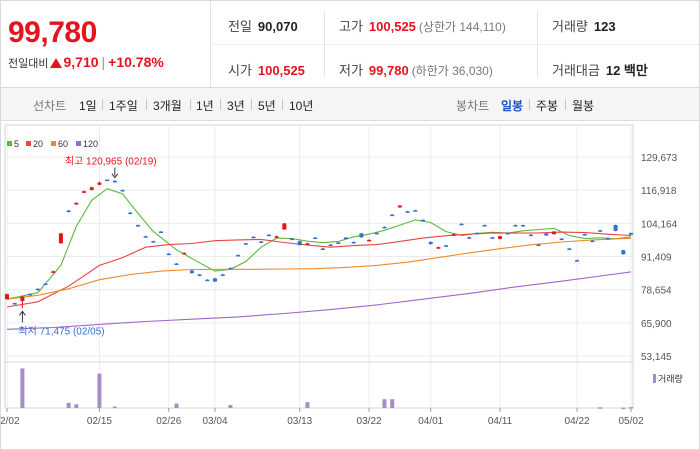  What do you see at coordinates (604, 26) in the screenshot?
I see `volume-value: 123` at bounding box center [604, 26].